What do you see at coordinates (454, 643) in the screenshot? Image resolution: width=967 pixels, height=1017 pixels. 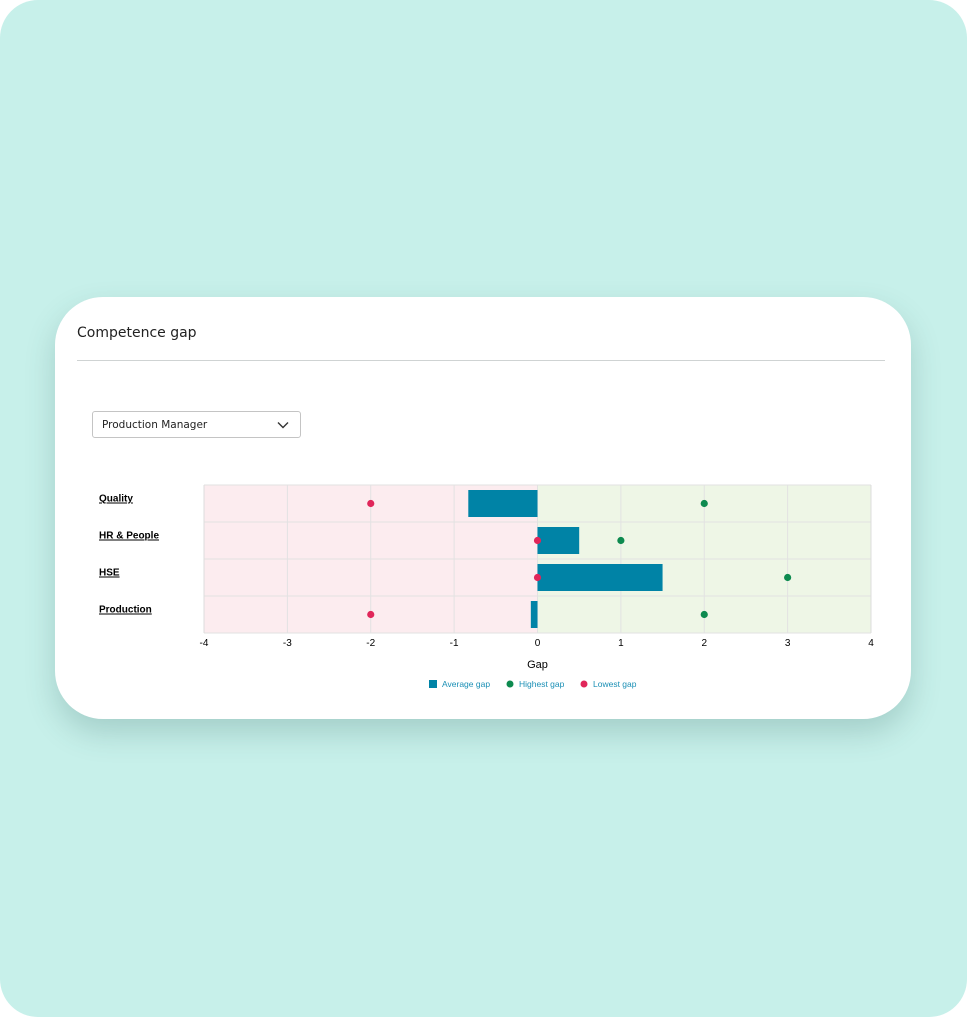 I see `x-tick-label: -1` at bounding box center [454, 643].